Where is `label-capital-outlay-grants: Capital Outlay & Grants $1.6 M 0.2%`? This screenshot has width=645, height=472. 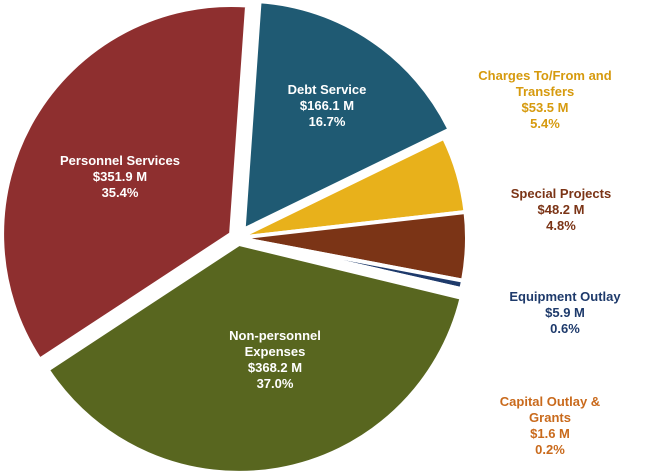
label-capital-outlay-grants: Capital Outlay & Grants $1.6 M 0.2% is located at coordinates (550, 426).